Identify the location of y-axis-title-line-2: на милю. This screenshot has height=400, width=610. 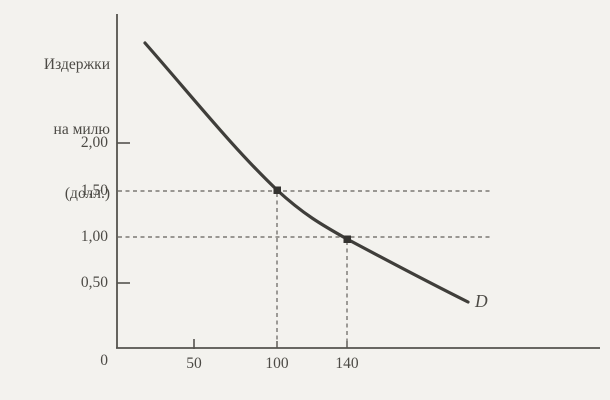
(81, 129).